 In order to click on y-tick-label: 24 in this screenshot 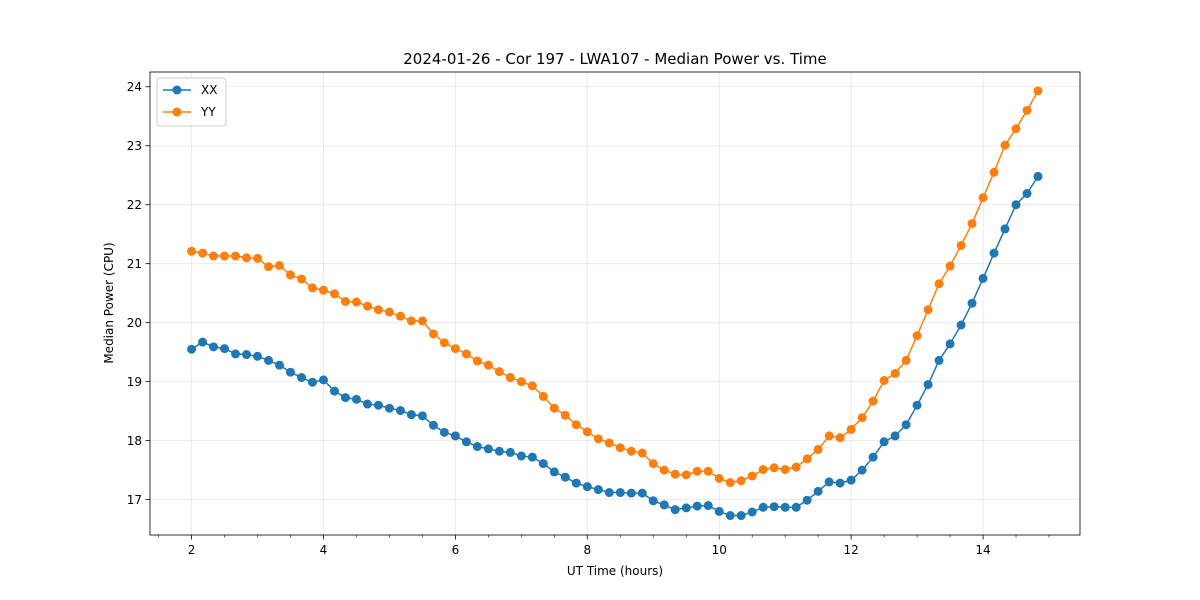, I will do `click(134, 87)`.